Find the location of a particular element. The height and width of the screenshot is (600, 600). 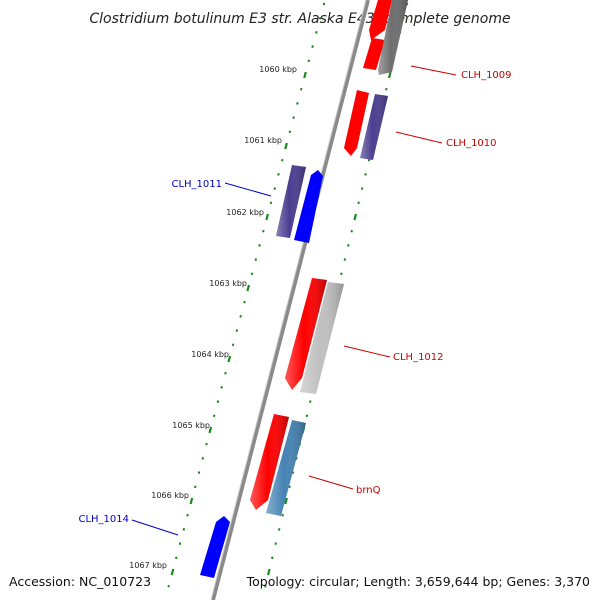

accession-footer: Accession: NC_010723 is located at coordinates (80, 581).